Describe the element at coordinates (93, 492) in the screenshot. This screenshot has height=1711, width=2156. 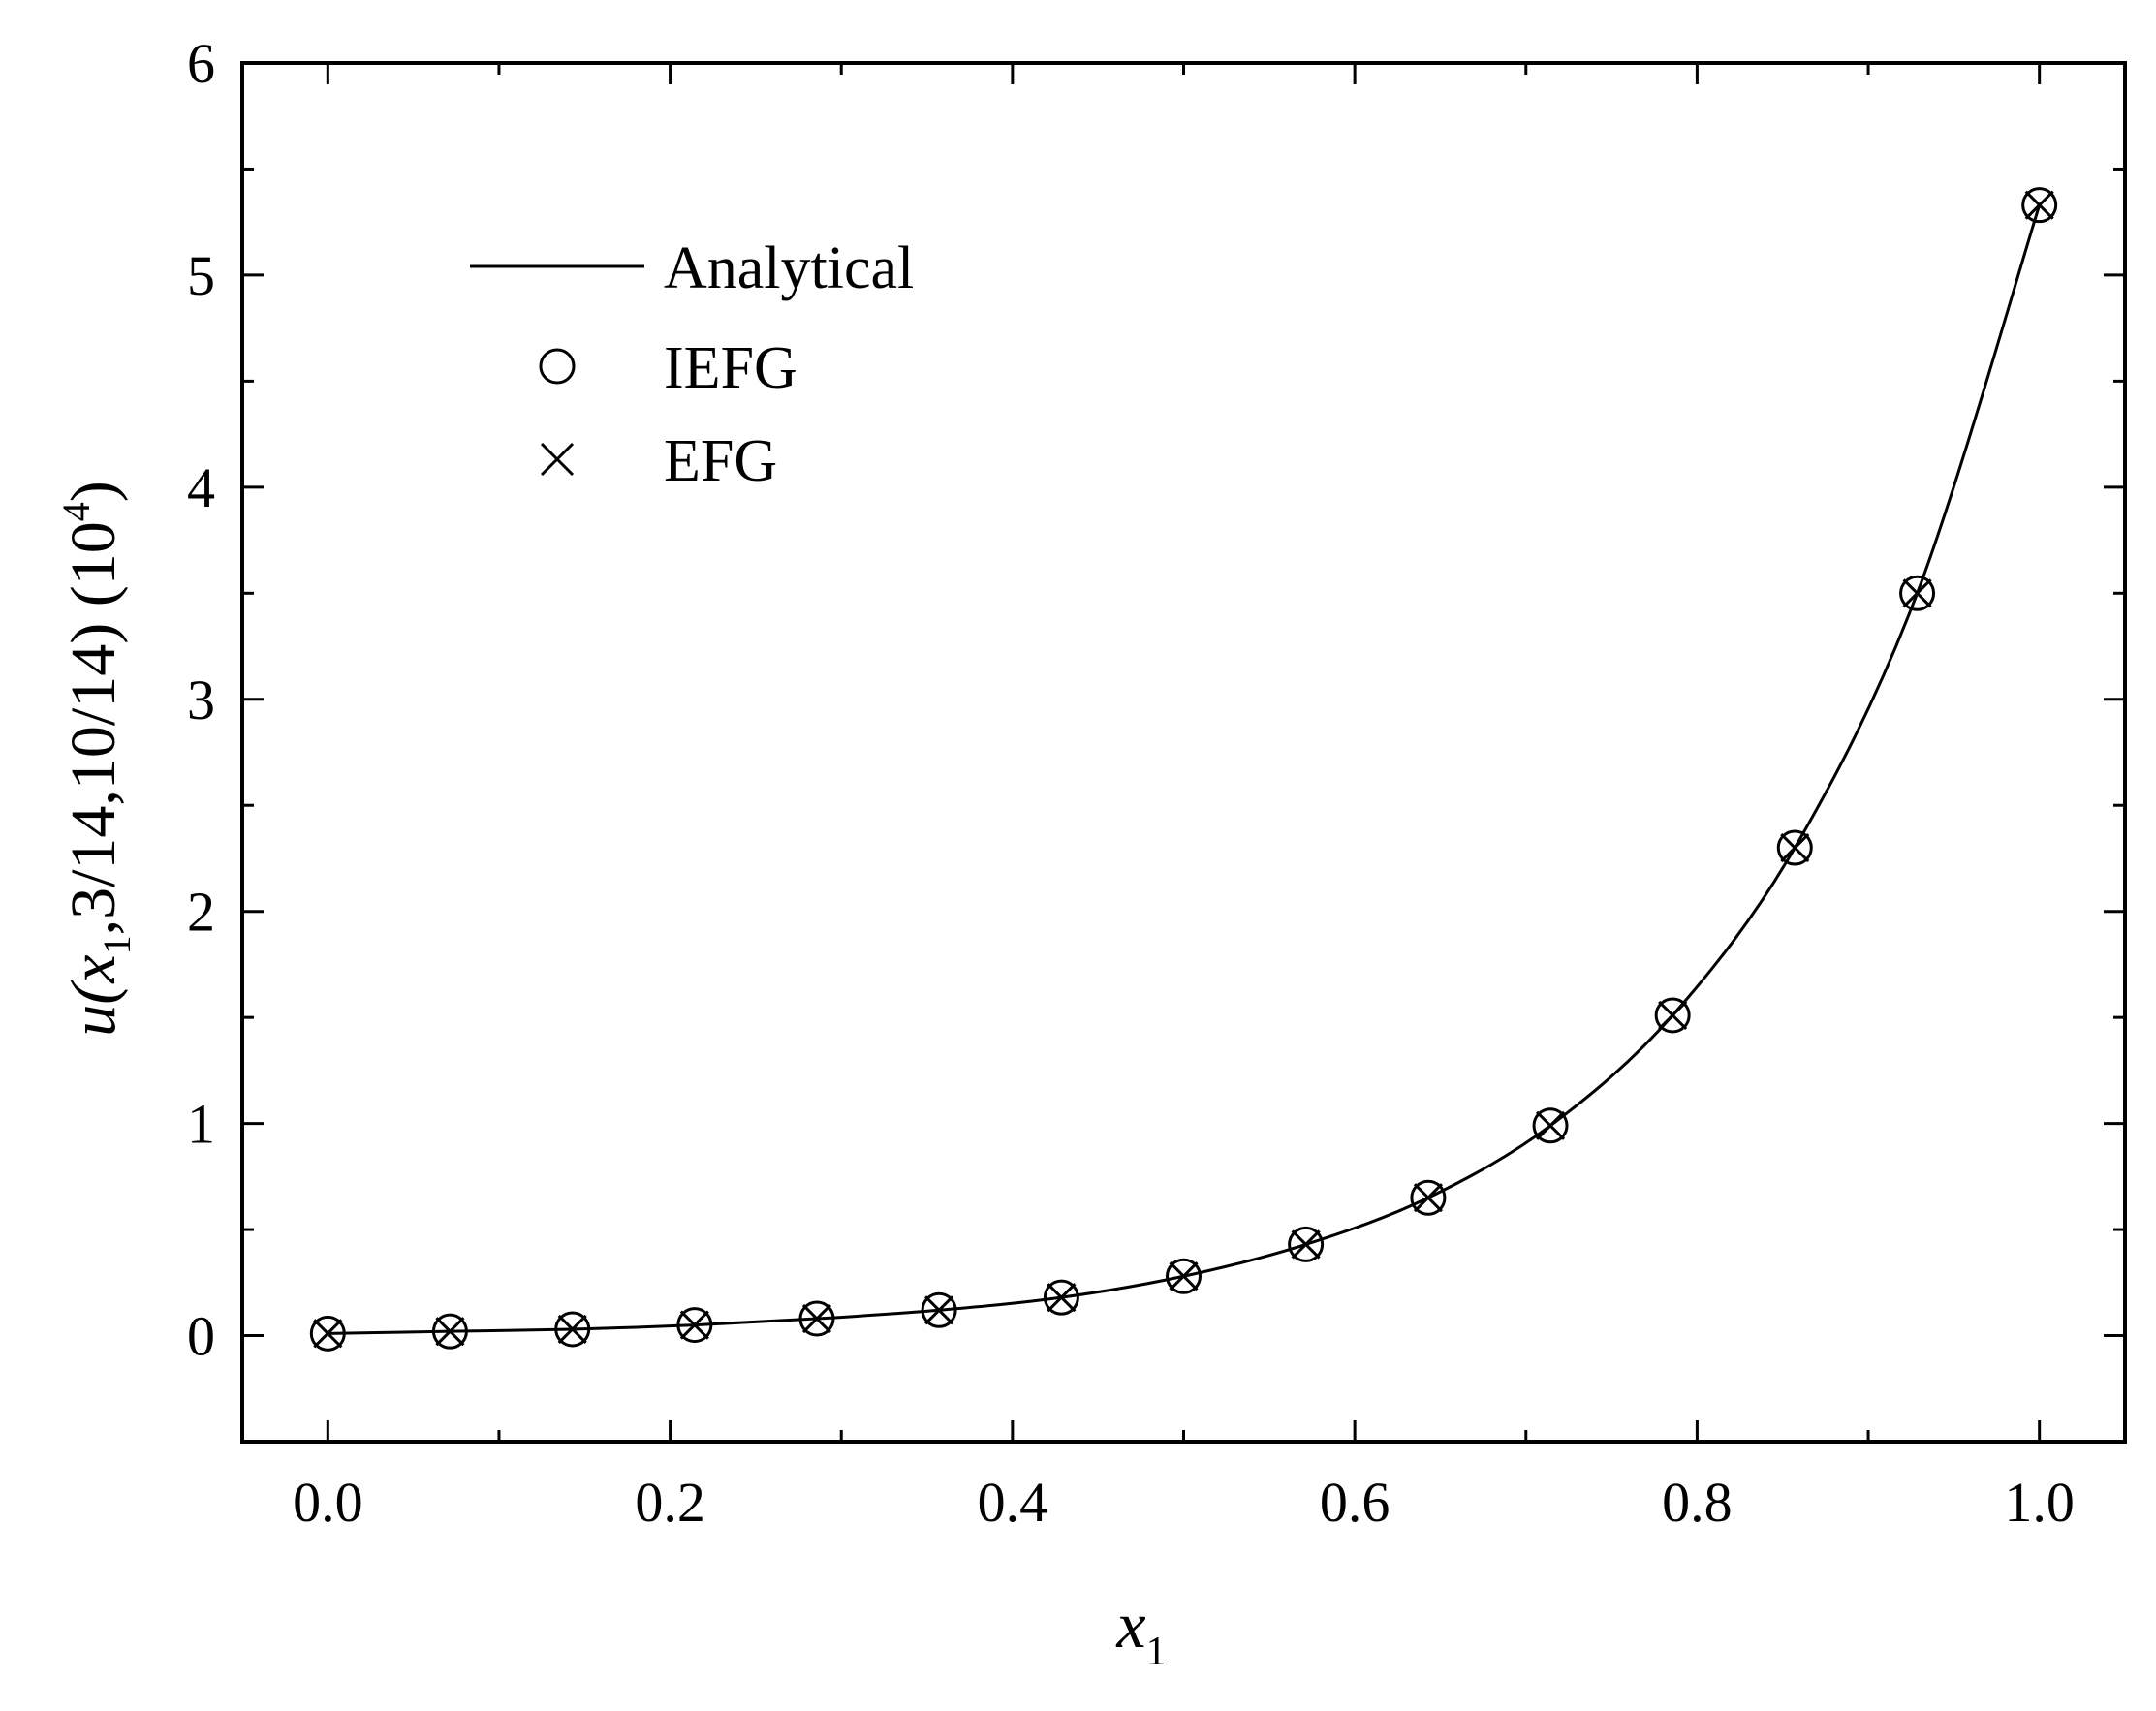
I see `y-axis-title-close: )` at that location.